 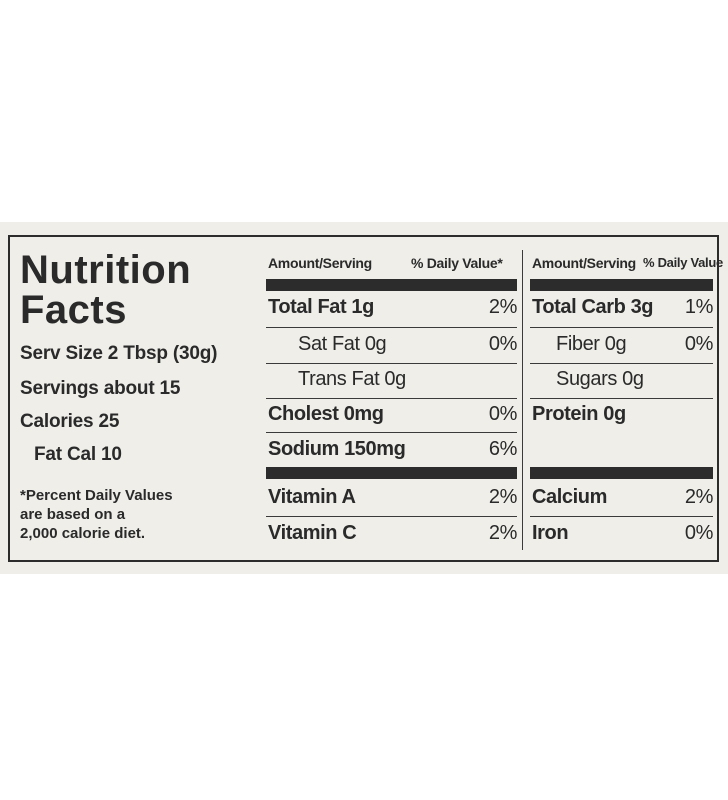 I want to click on col1-row-name: Trans Fat 0g, so click(x=352, y=379).